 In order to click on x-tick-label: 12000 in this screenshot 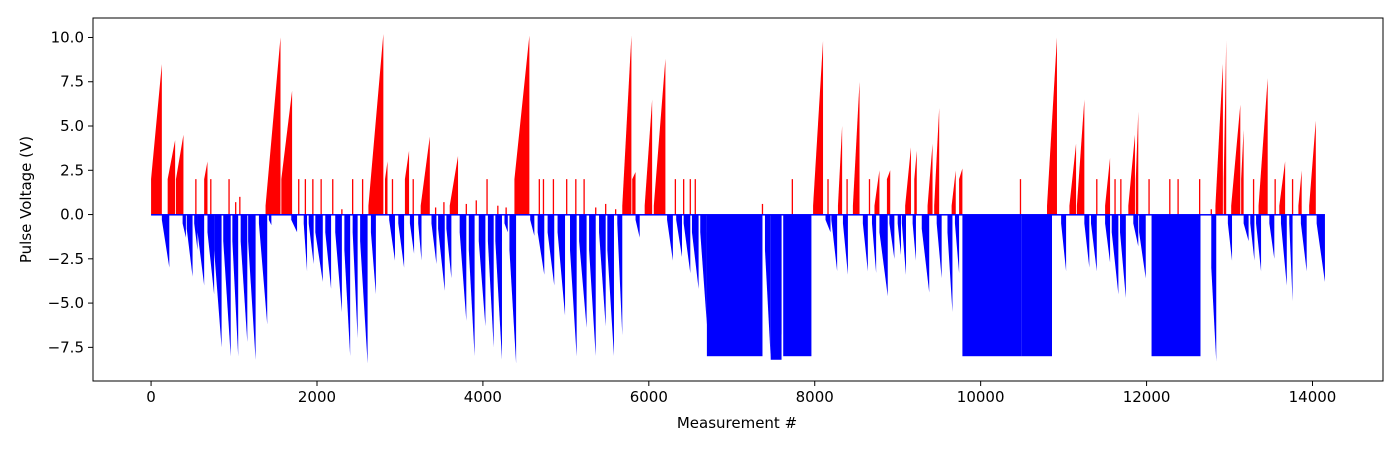, I will do `click(1147, 397)`.